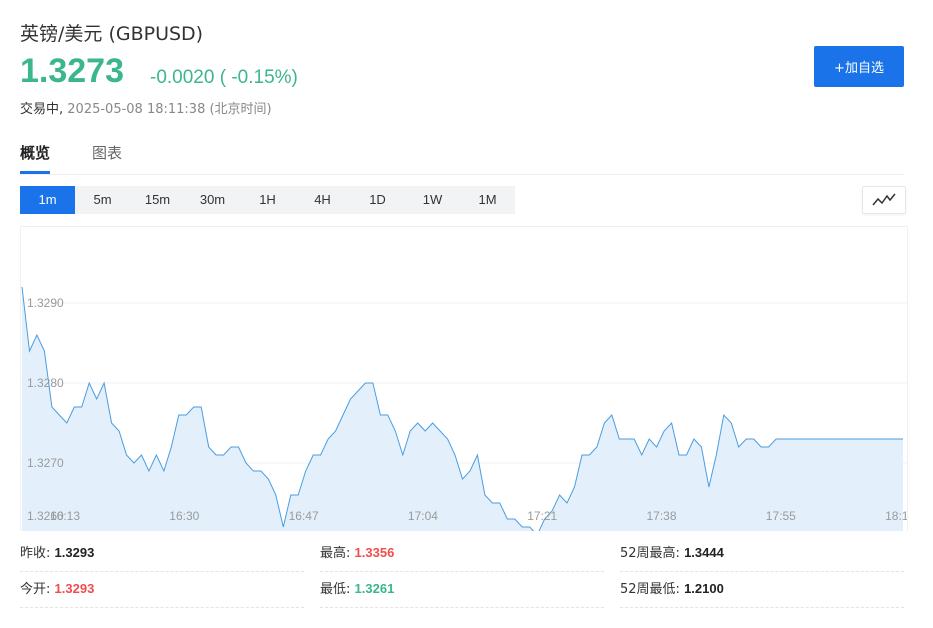  Describe the element at coordinates (35, 553) in the screenshot. I see `stat-label: 昨收:` at that location.